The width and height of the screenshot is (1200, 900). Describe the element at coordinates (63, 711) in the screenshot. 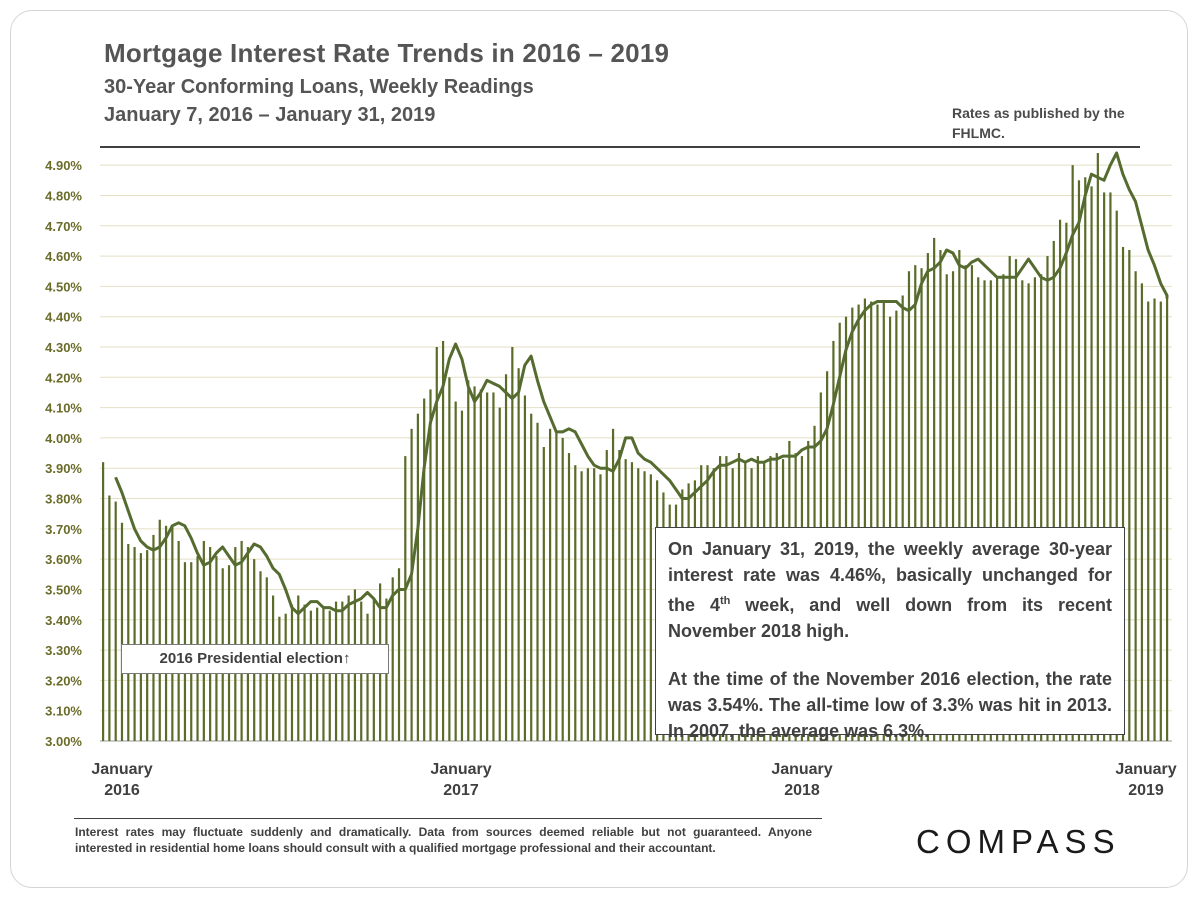

I see `y-tick-label: 3.10%` at that location.